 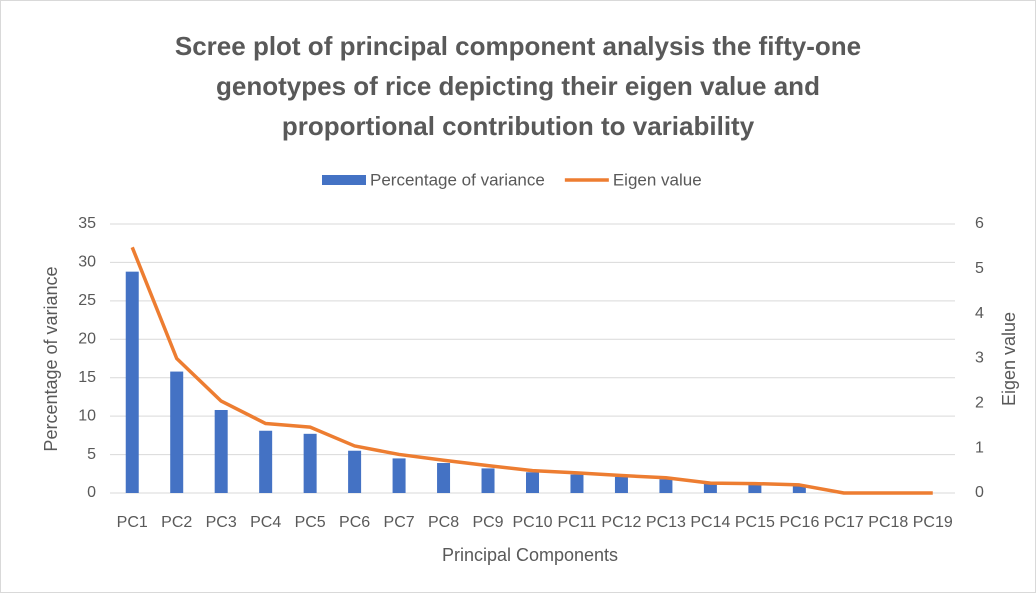 I want to click on y2-tick-label: 5, so click(x=979, y=268).